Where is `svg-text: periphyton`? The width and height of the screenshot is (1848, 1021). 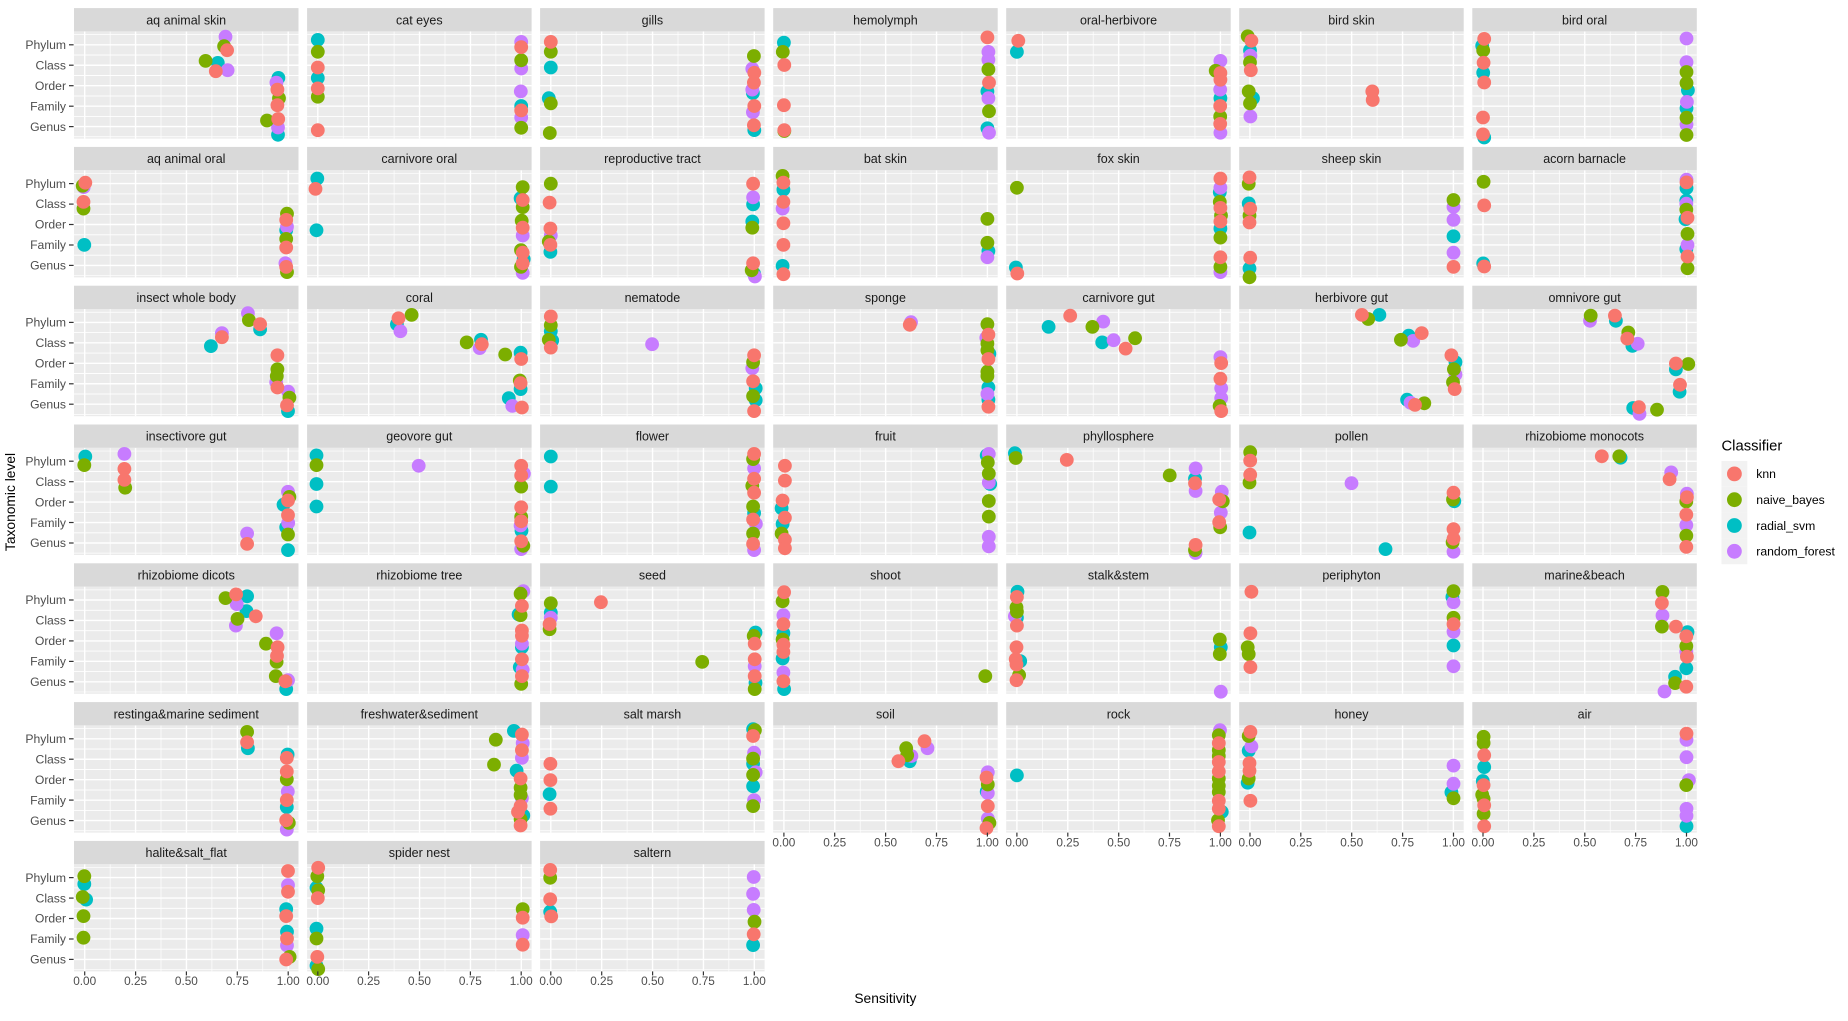 svg-text: periphyton is located at coordinates (1351, 576).